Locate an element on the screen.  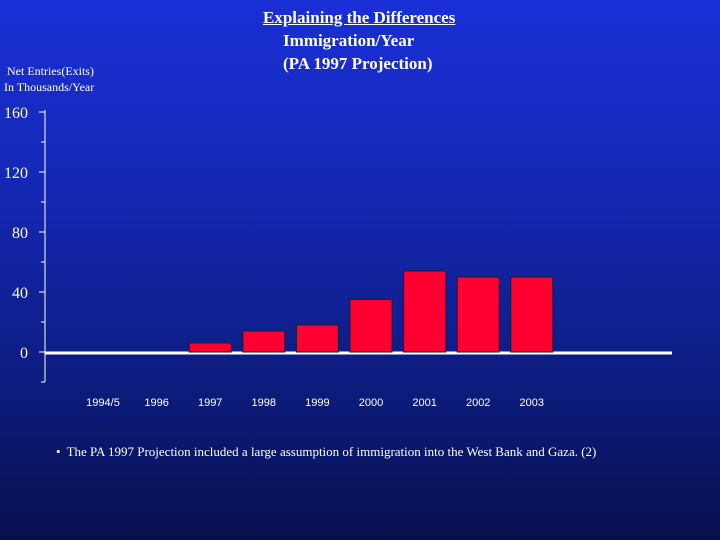
x-tick-label: 1999 is located at coordinates (317, 403).